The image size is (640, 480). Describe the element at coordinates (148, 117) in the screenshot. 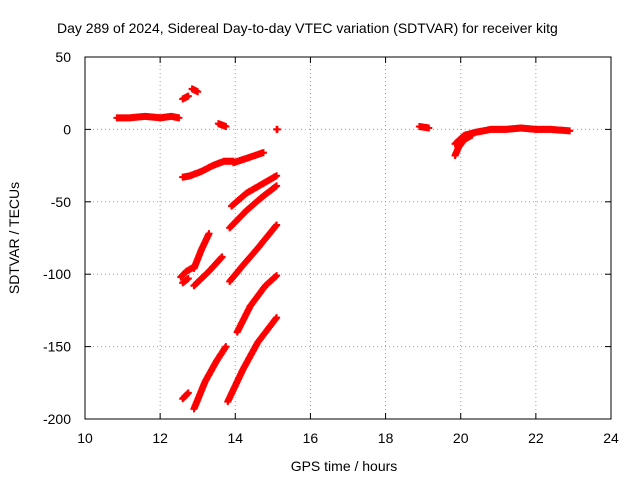

I see `series-s1` at that location.